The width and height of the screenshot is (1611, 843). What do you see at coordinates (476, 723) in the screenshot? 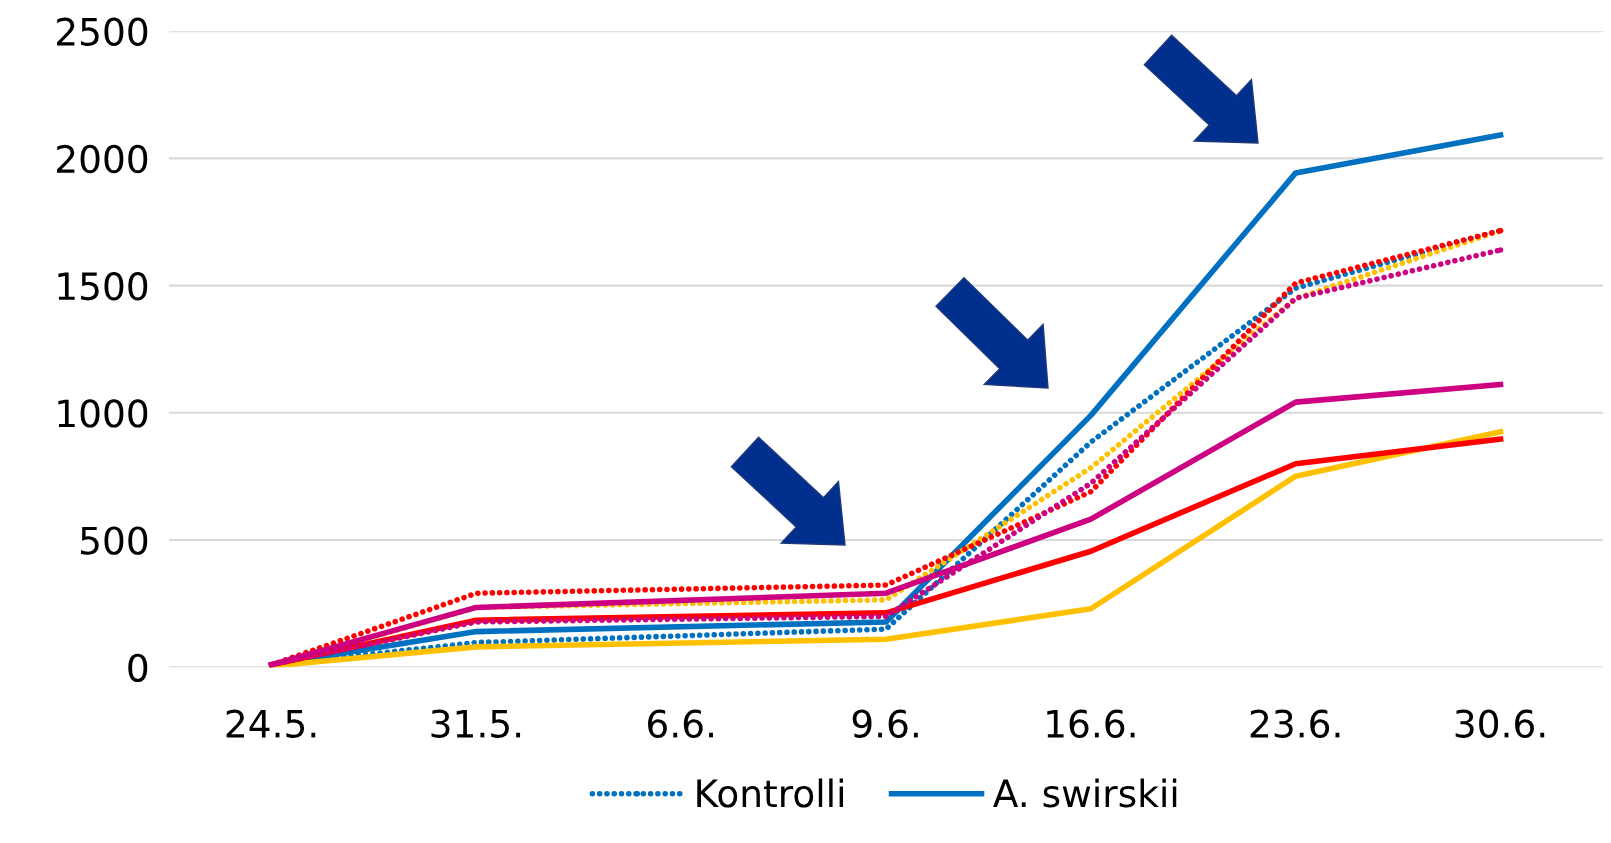
I see `x-tick-label: 31.5.` at bounding box center [476, 723].